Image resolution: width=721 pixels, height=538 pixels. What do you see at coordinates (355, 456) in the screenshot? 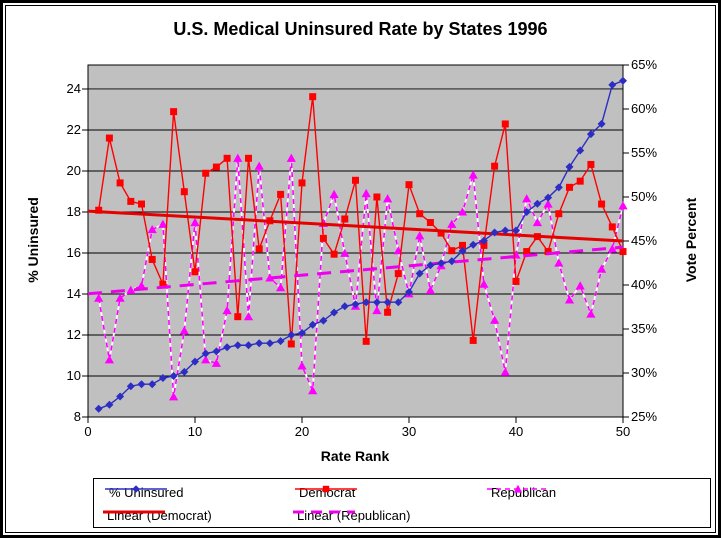
I see `x-axis-title: Rate Rank` at bounding box center [355, 456].